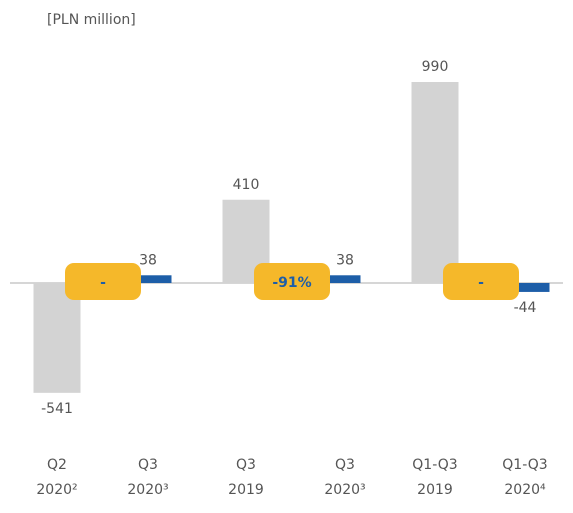 This screenshot has width=573, height=513. I want to click on x-tick-label: 2020², so click(56, 490).